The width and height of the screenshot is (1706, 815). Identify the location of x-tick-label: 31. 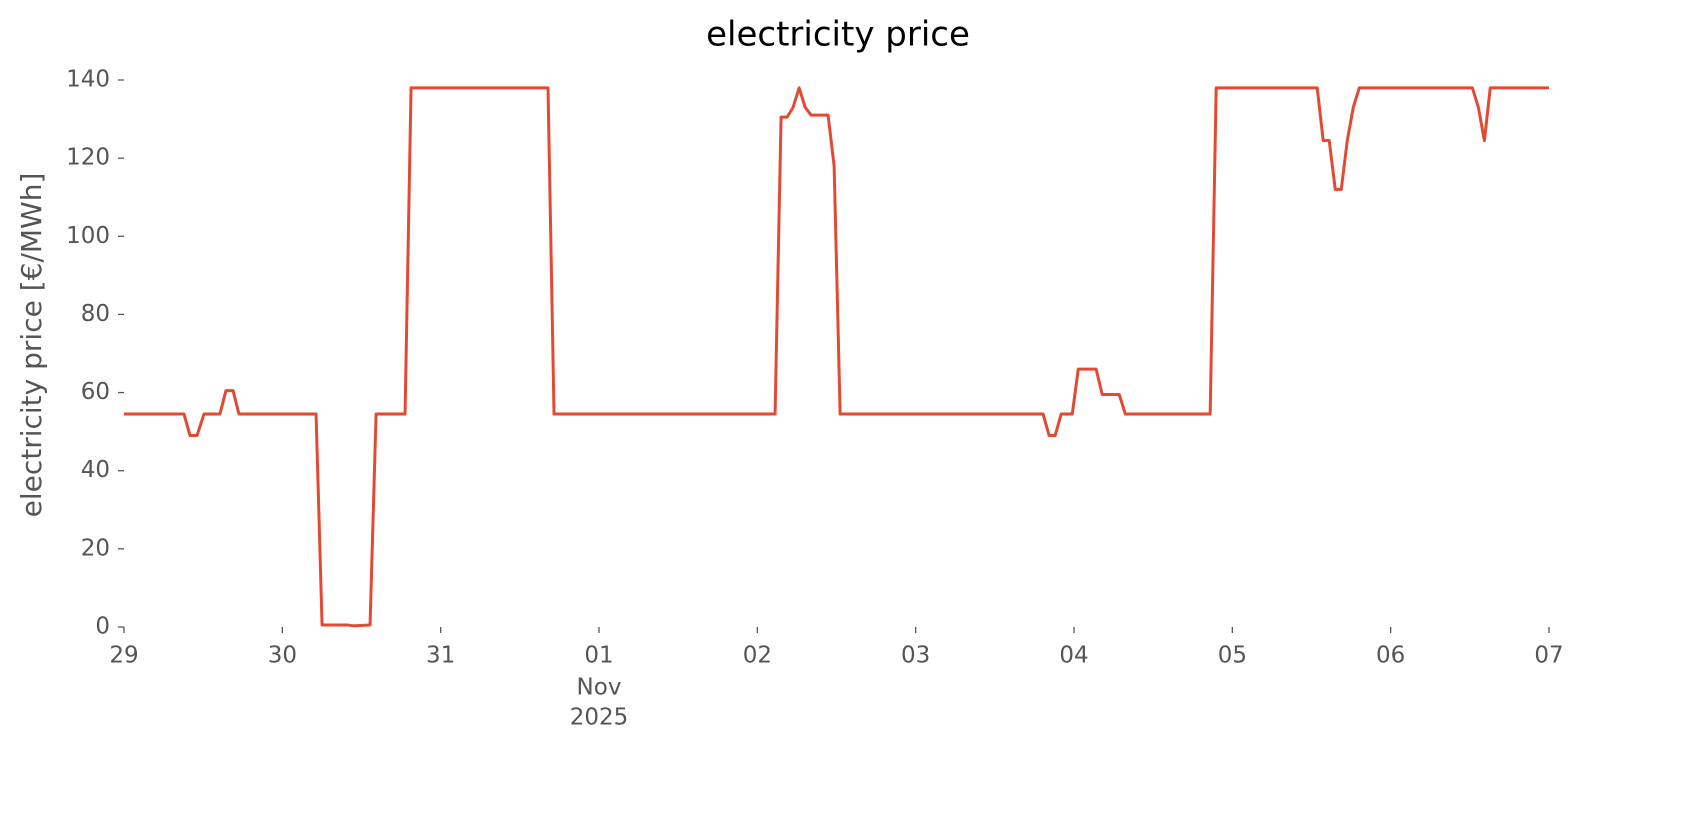
(440, 656).